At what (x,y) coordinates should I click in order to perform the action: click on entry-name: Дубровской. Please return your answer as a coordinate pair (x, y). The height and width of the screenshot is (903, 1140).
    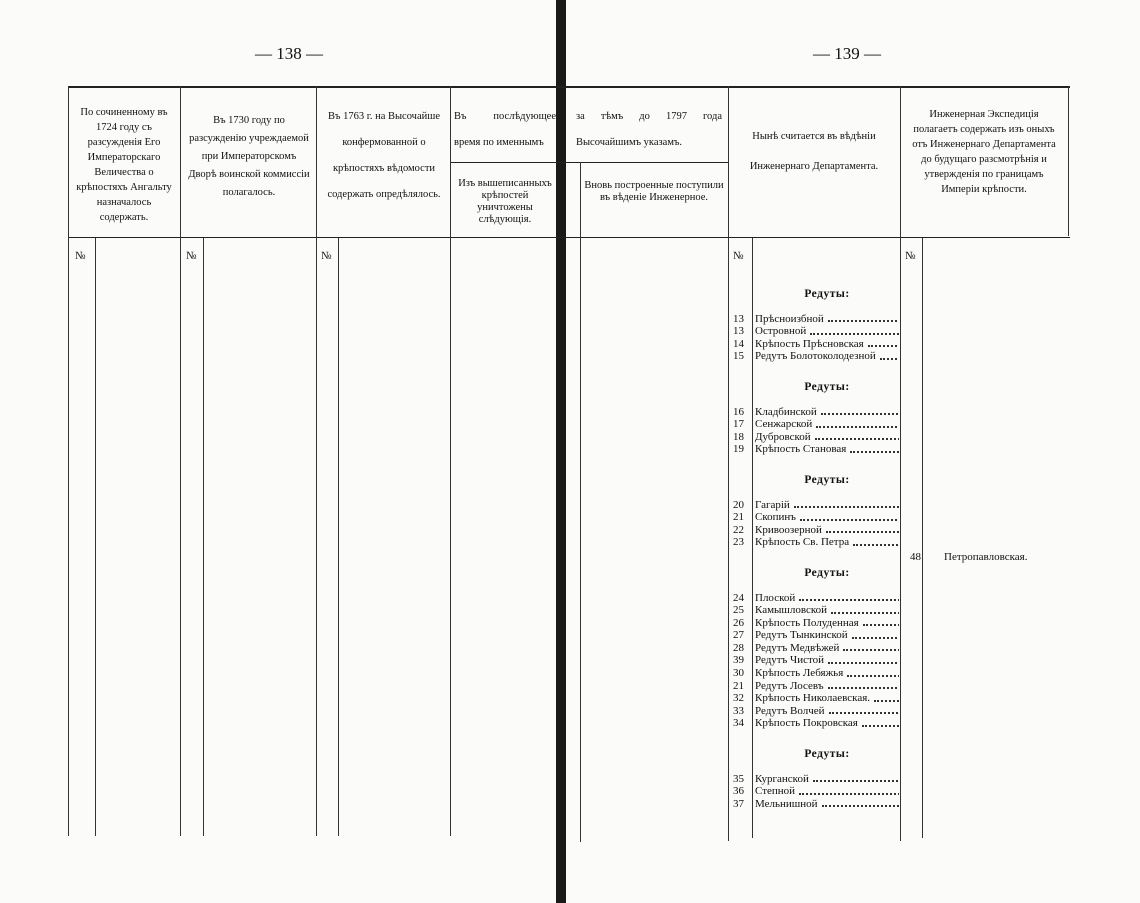
    Looking at the image, I should click on (827, 437).